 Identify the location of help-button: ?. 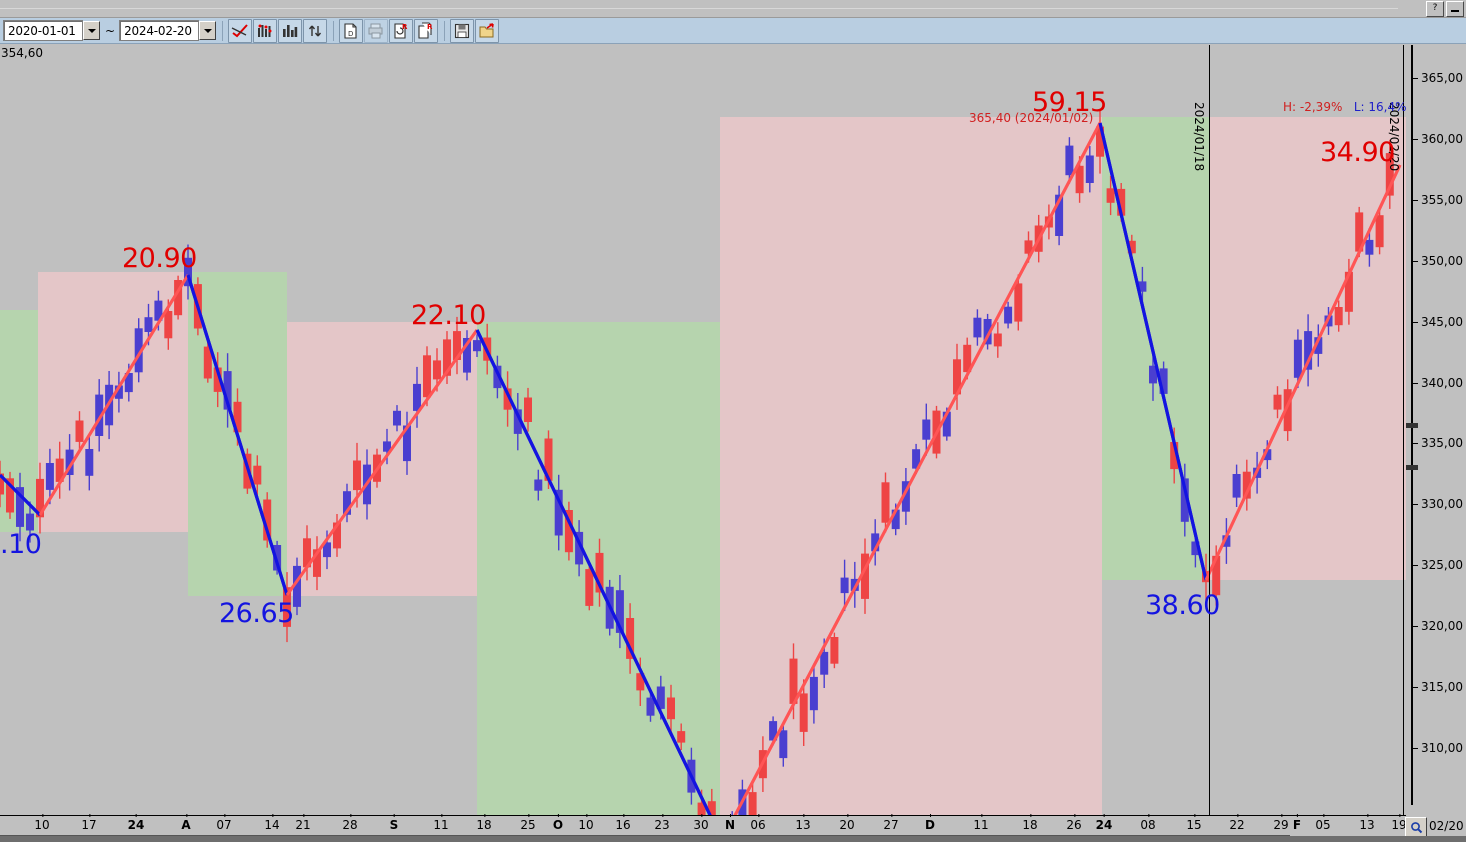
(1435, 9).